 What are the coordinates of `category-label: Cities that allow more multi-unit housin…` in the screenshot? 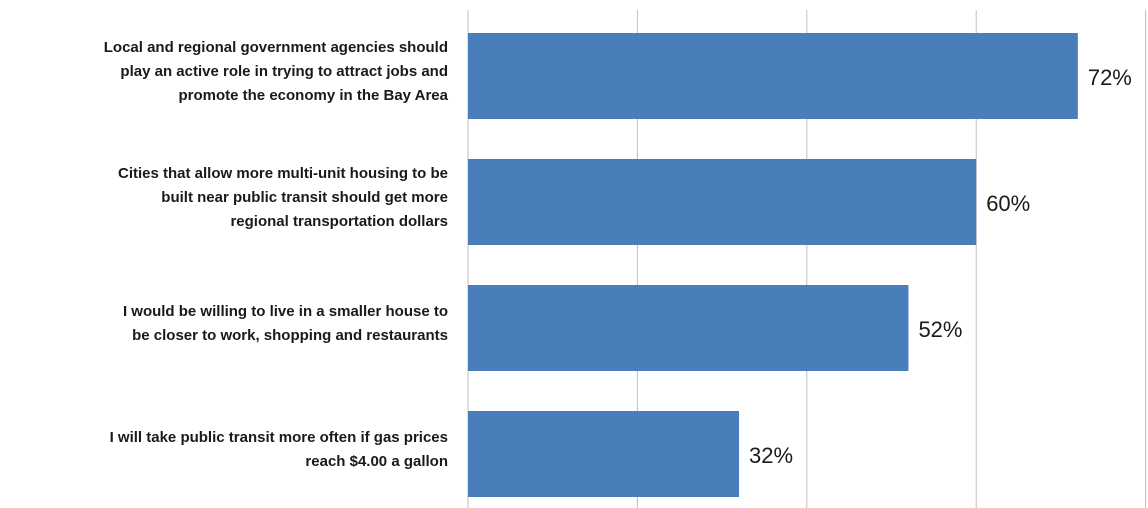 It's located at (283, 173).